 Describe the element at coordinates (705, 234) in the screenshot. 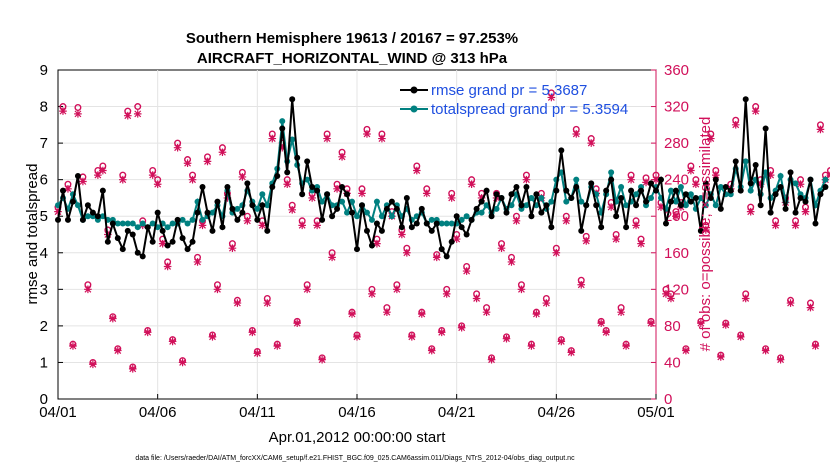

I see `right-y-axis-label: # of obs: o=possible; ×=assimilated` at that location.